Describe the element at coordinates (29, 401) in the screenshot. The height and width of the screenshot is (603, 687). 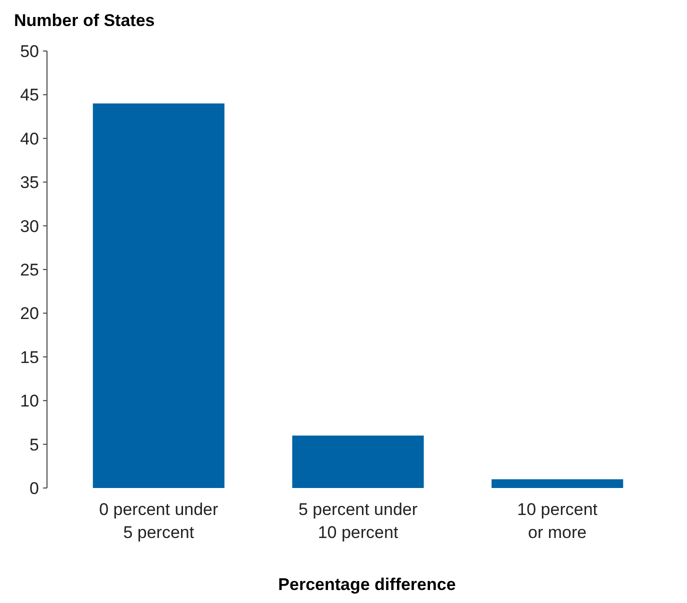
I see `y-tick-label: 10` at that location.